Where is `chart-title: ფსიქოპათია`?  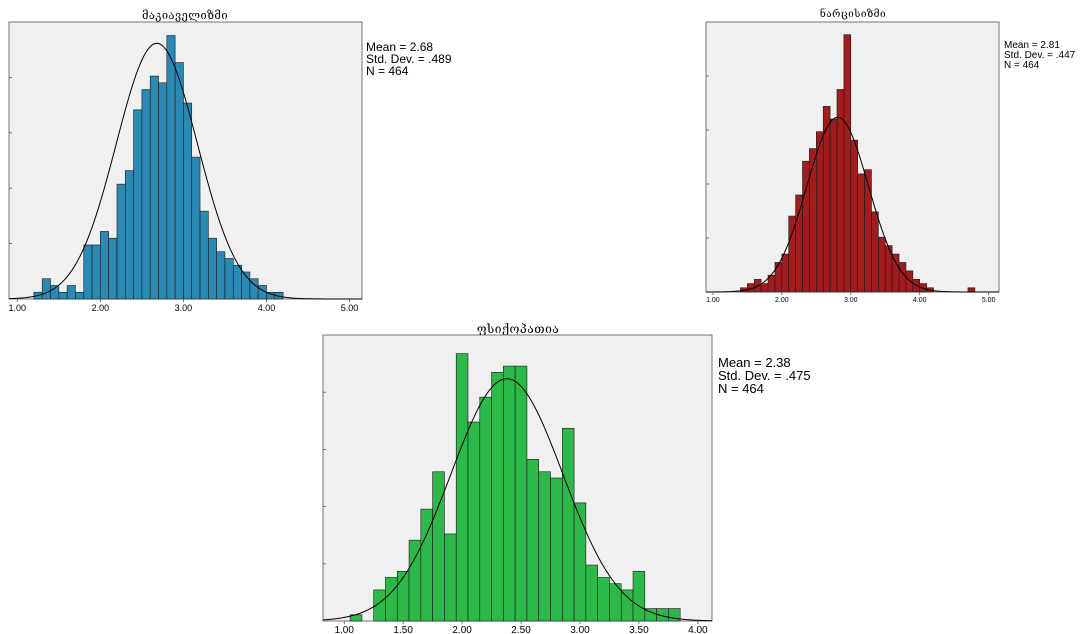 chart-title: ფსიქოპათია is located at coordinates (518, 329).